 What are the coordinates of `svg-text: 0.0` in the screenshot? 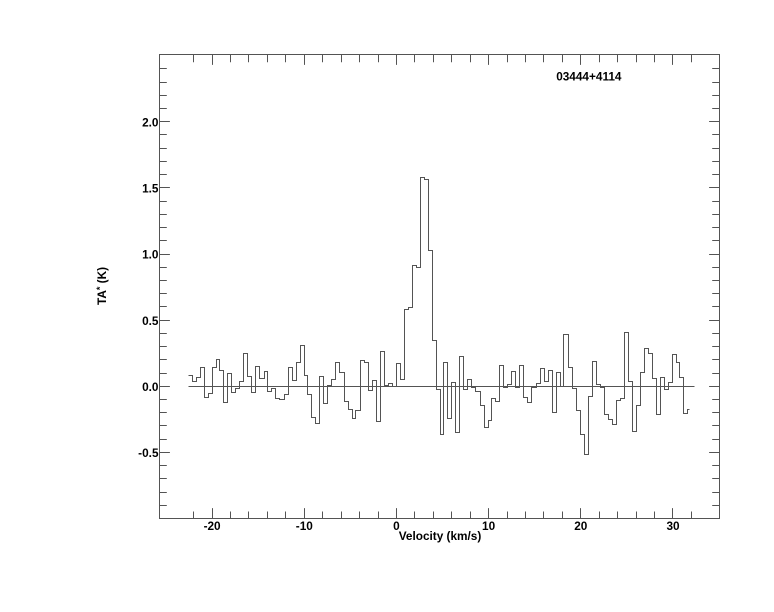 It's located at (150, 387).